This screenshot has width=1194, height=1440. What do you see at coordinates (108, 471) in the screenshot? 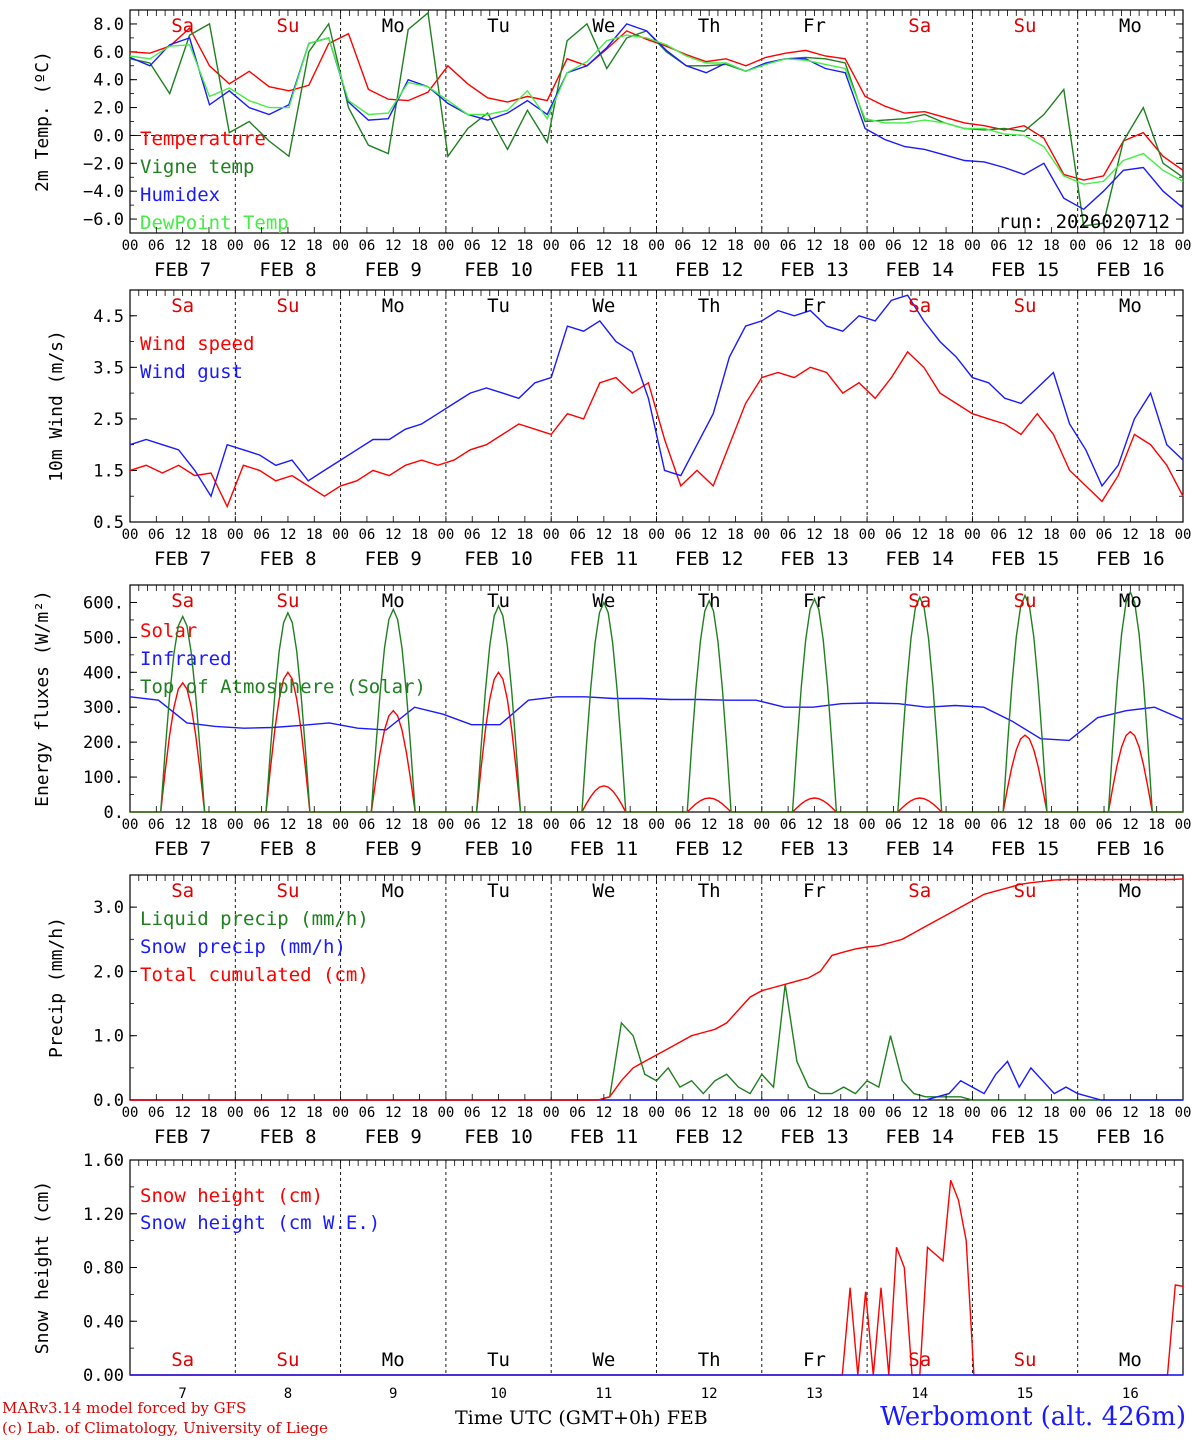
I see `y-tick-label: 1.5` at bounding box center [108, 471].